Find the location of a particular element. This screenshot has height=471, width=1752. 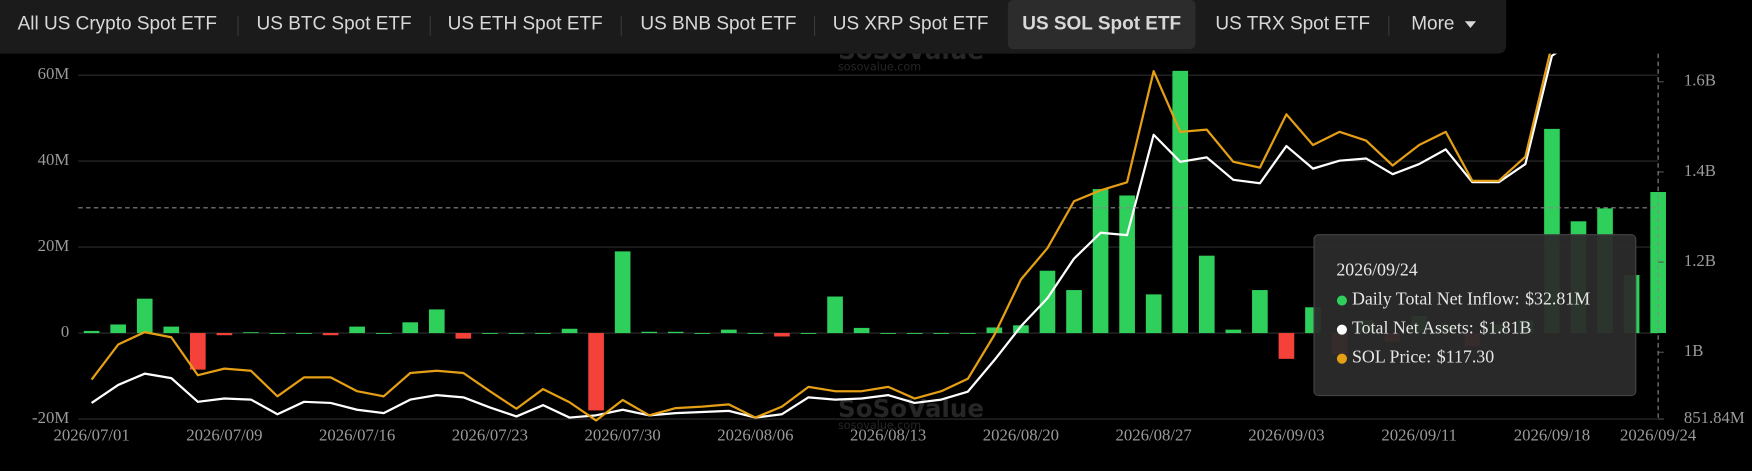

x-tick-label: 2026/08/13 is located at coordinates (888, 435).